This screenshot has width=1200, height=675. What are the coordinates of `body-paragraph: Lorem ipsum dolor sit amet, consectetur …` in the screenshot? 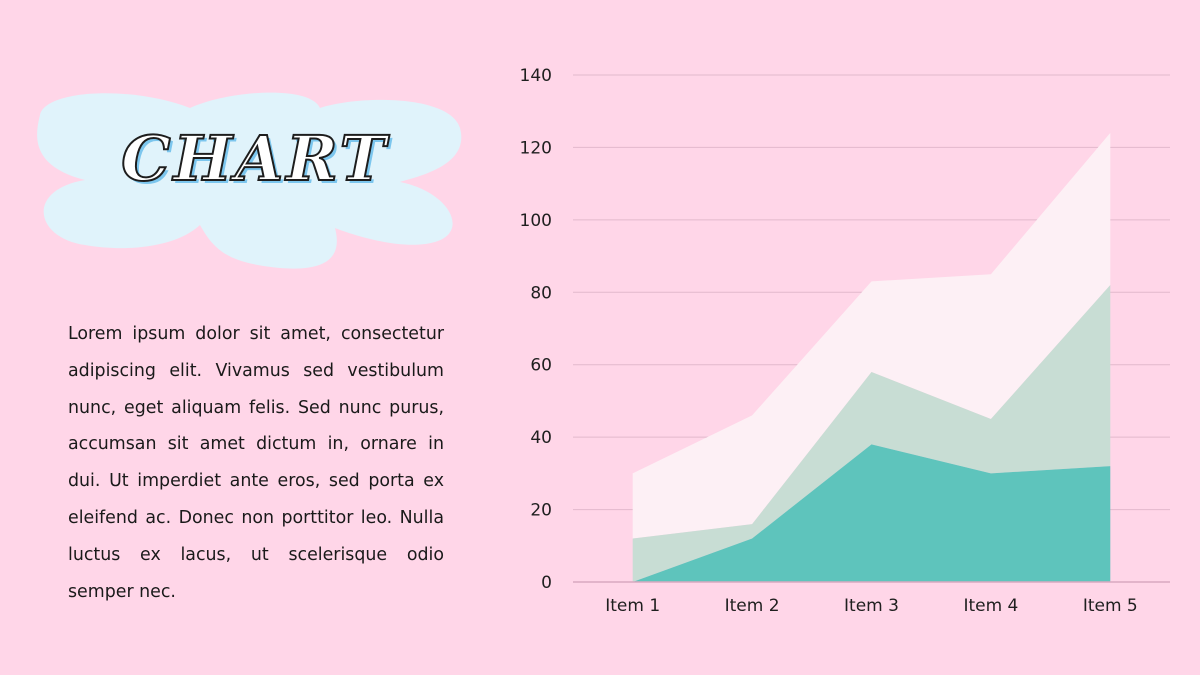 It's located at (256, 463).